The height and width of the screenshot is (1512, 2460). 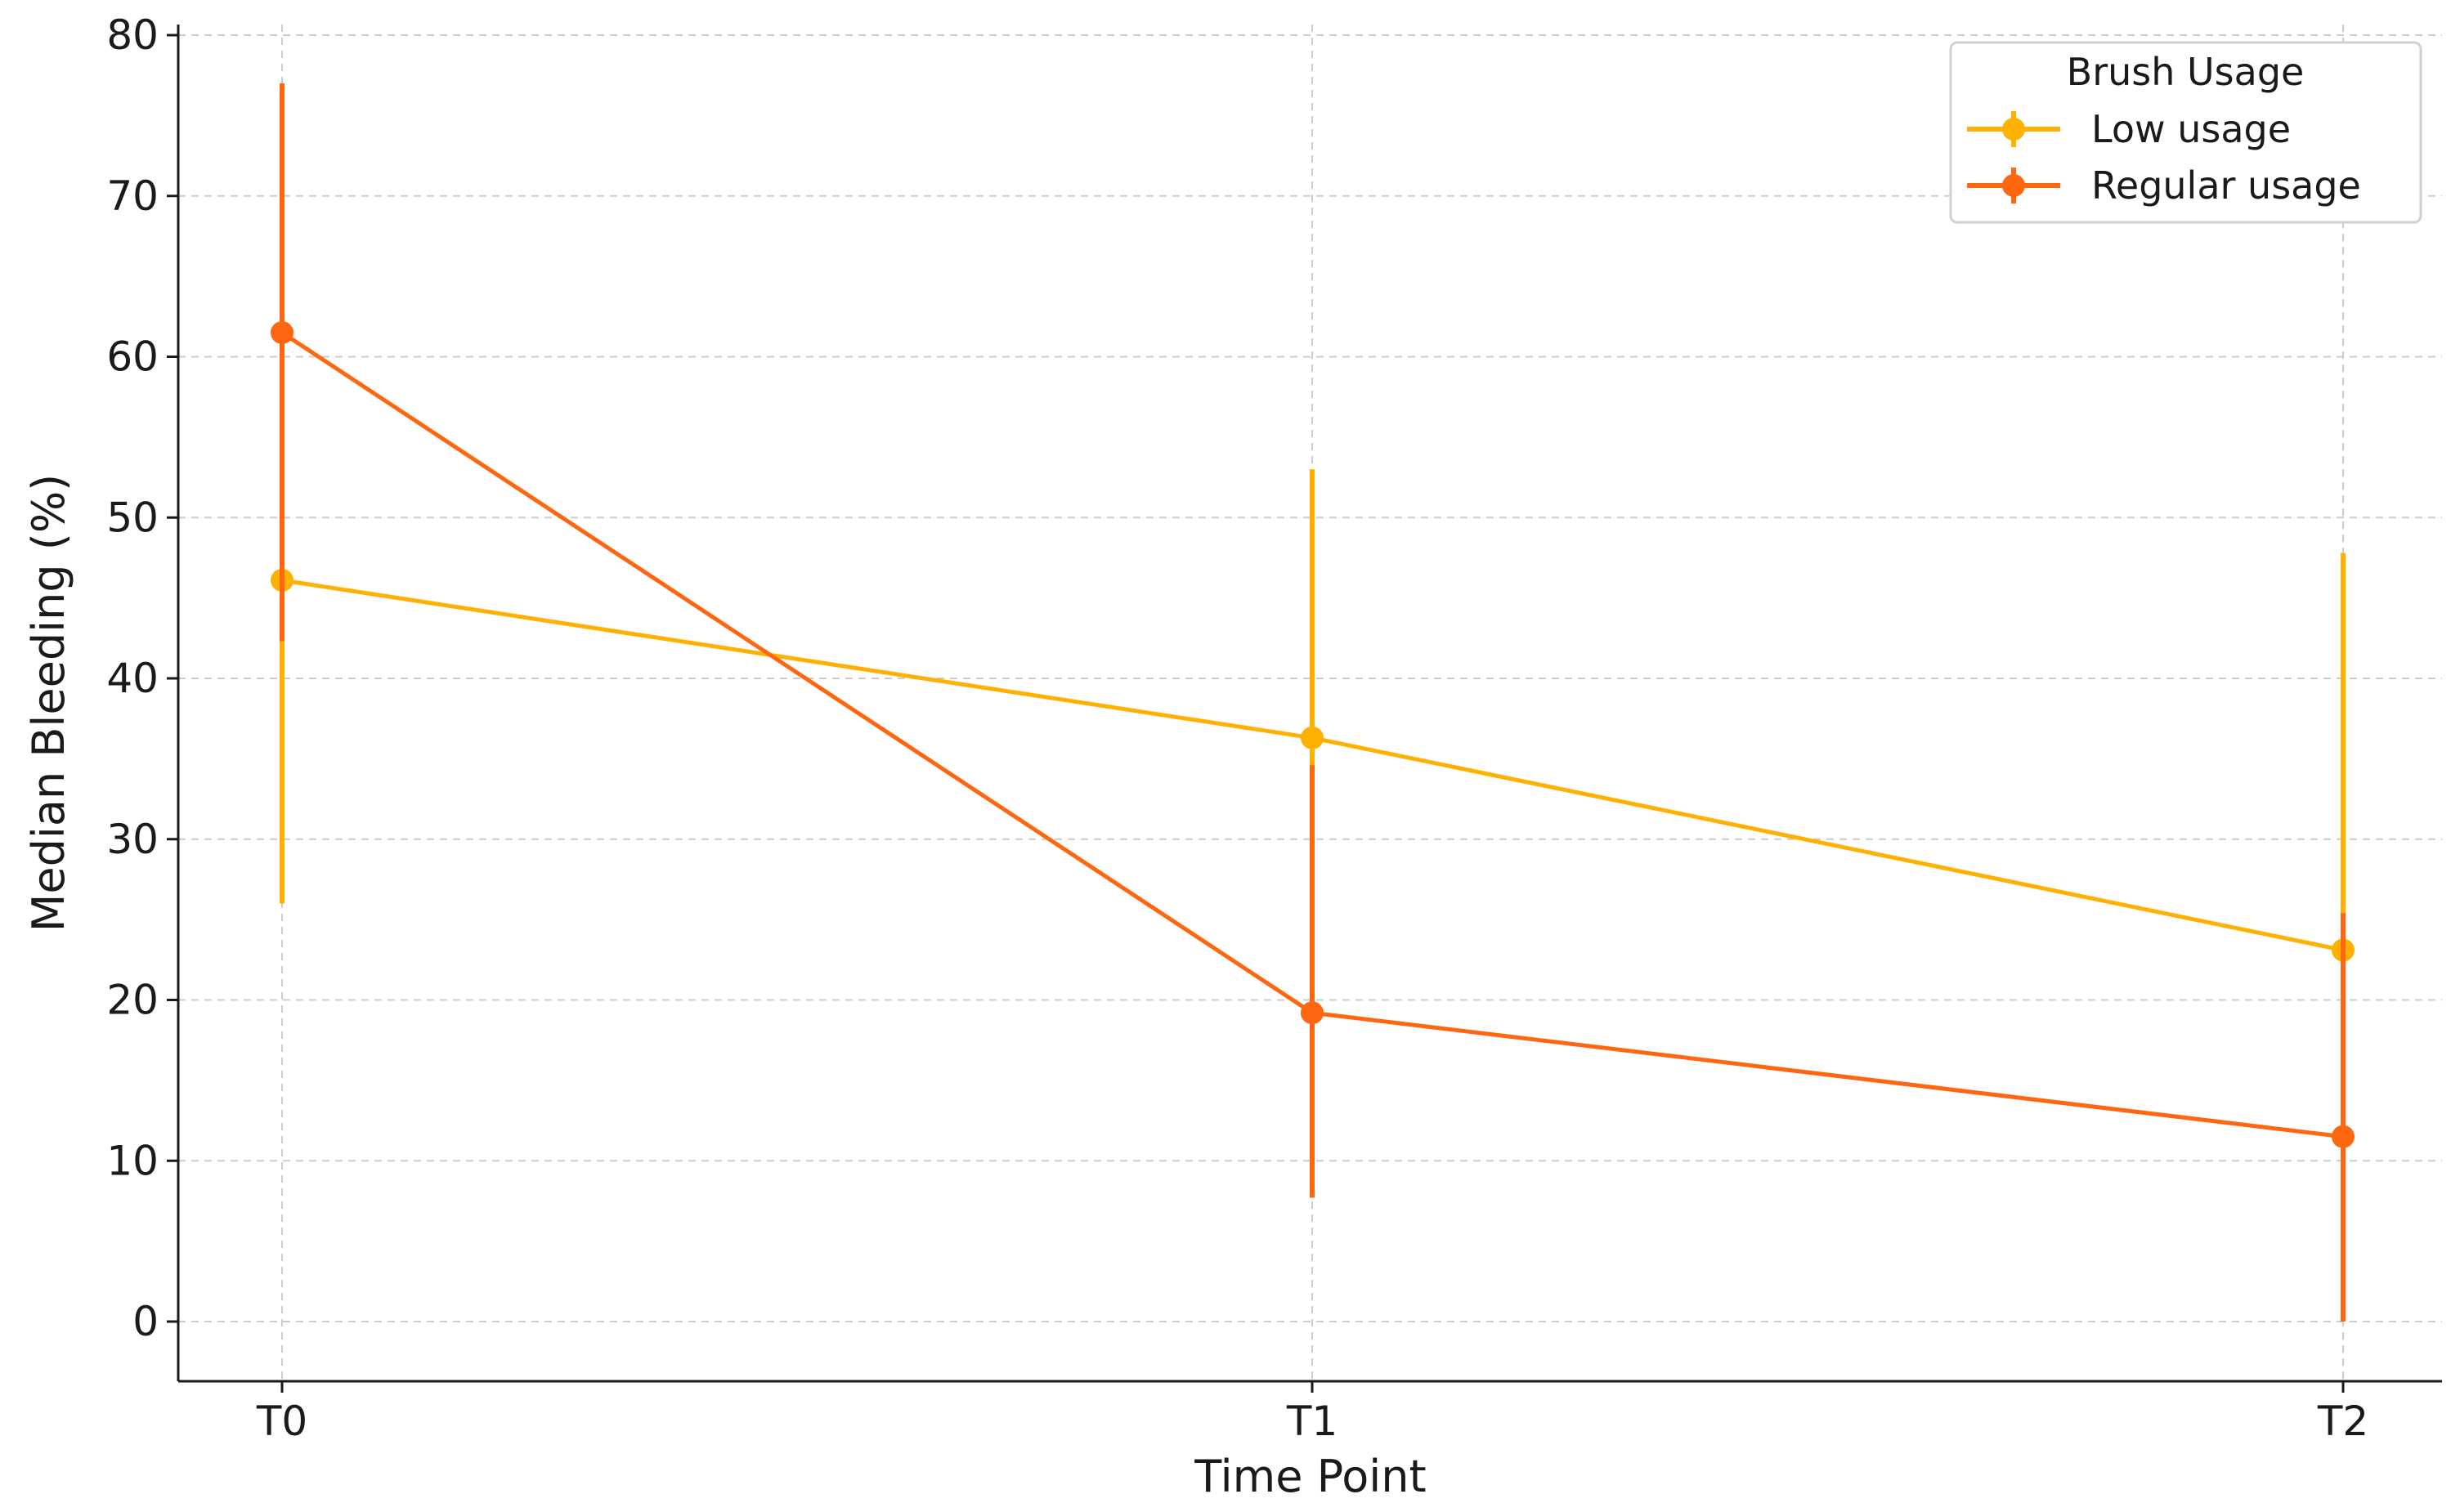 I want to click on legend: Brush Usage Low usage Regular usage, so click(x=2185, y=132).